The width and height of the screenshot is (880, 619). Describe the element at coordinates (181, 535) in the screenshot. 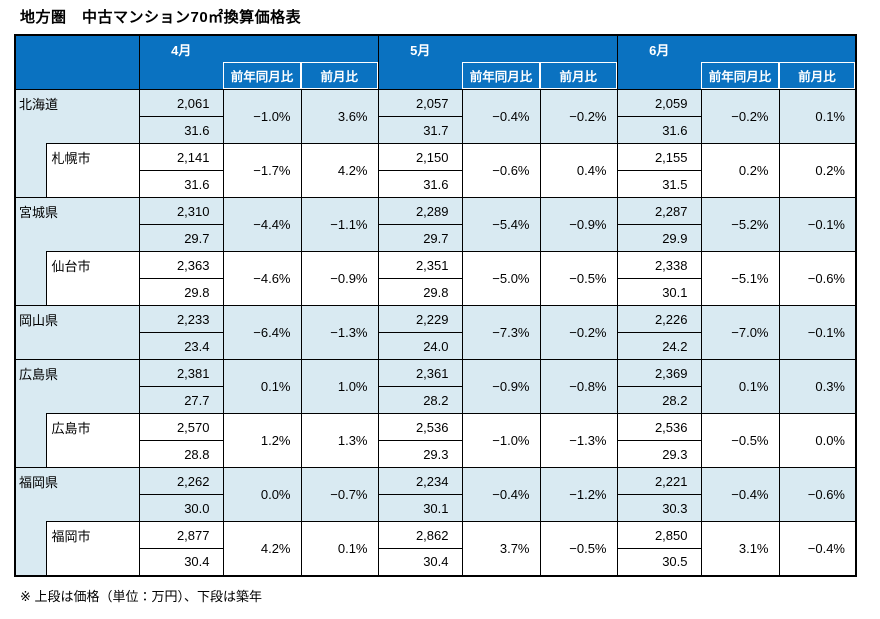

I see `price-cell: 2,877` at that location.